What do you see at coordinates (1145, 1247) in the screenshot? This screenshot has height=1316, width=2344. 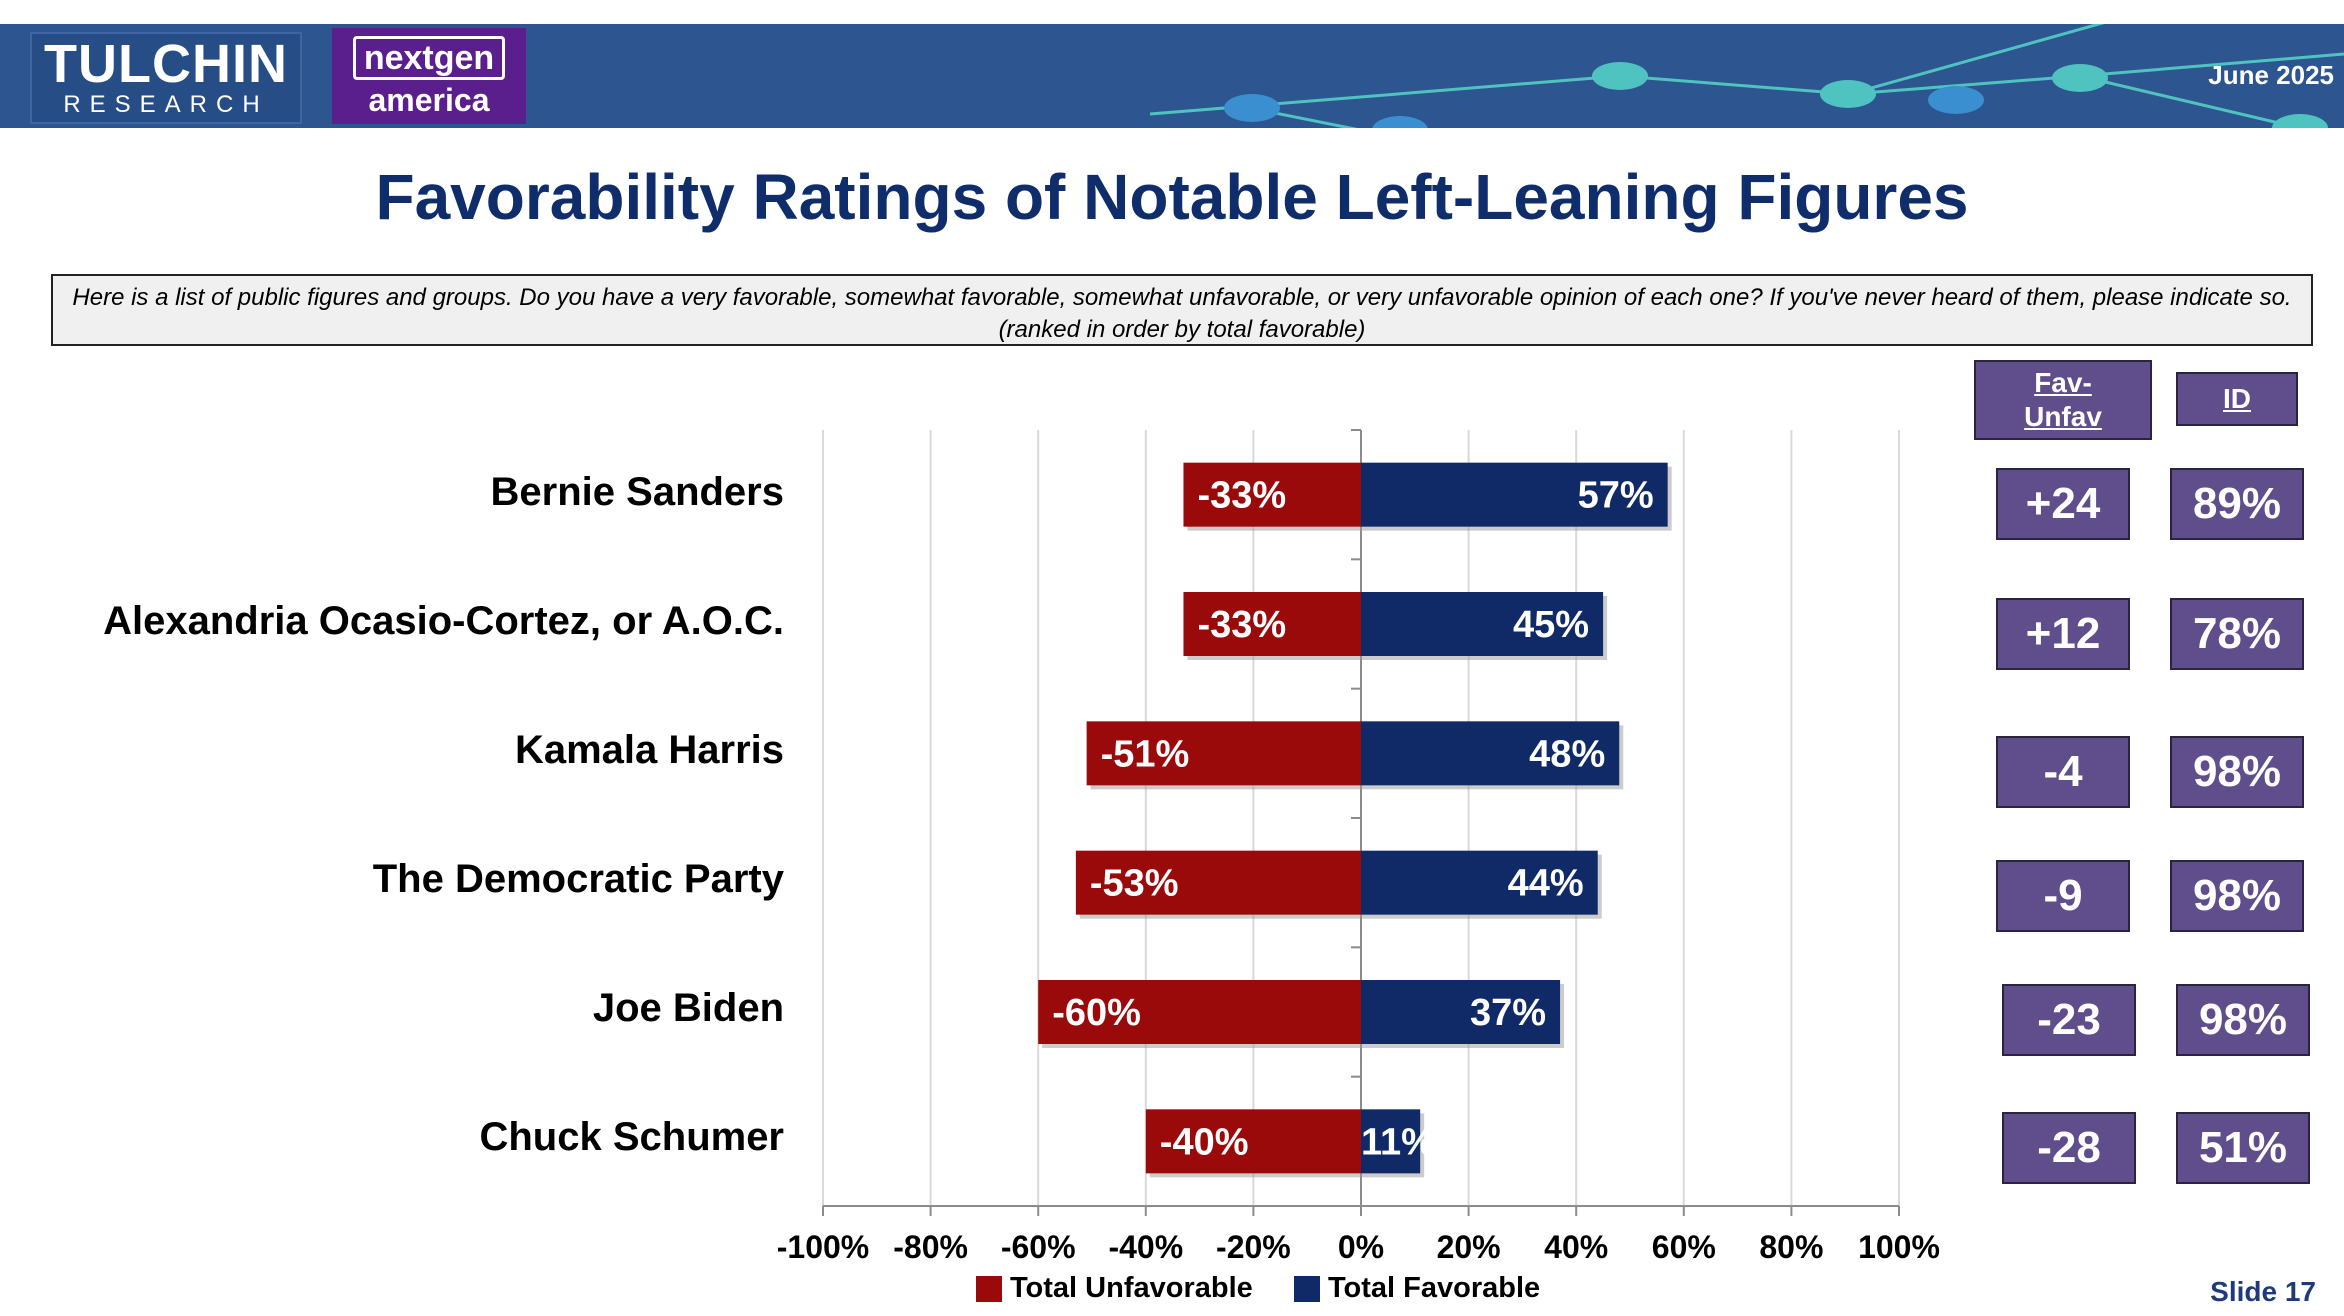 I see `x-tick-label: -40%` at bounding box center [1145, 1247].